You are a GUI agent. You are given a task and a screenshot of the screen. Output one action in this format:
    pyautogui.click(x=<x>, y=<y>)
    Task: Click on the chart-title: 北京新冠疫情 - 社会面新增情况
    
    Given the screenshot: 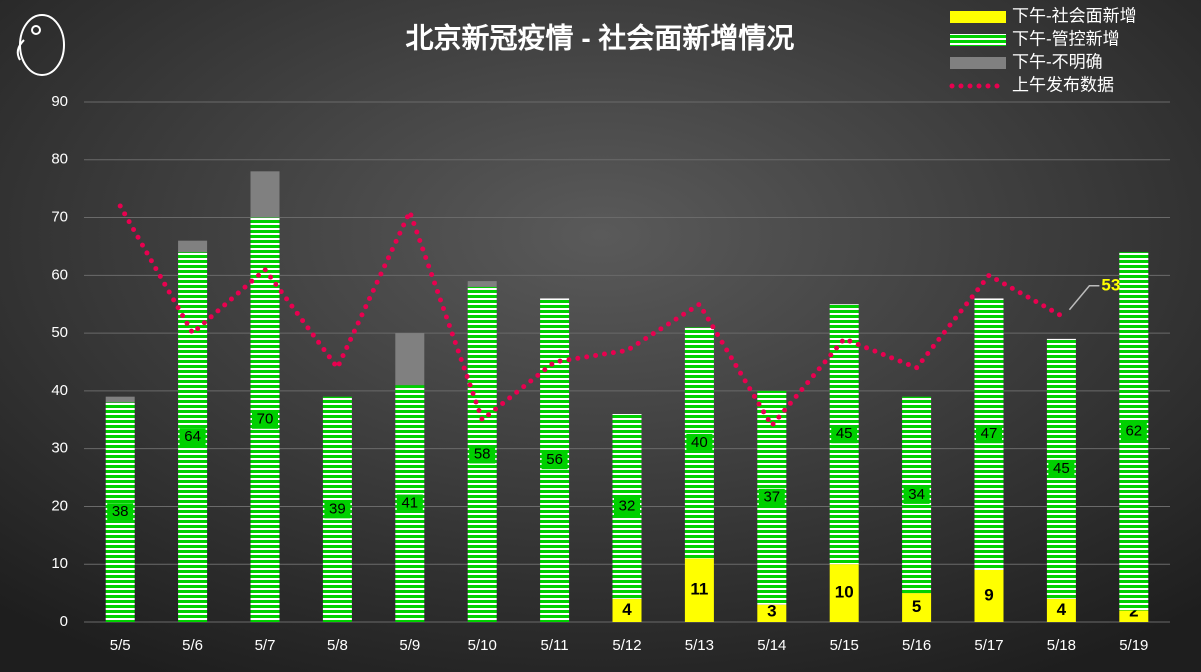 What is the action you would take?
    pyautogui.click(x=600, y=37)
    